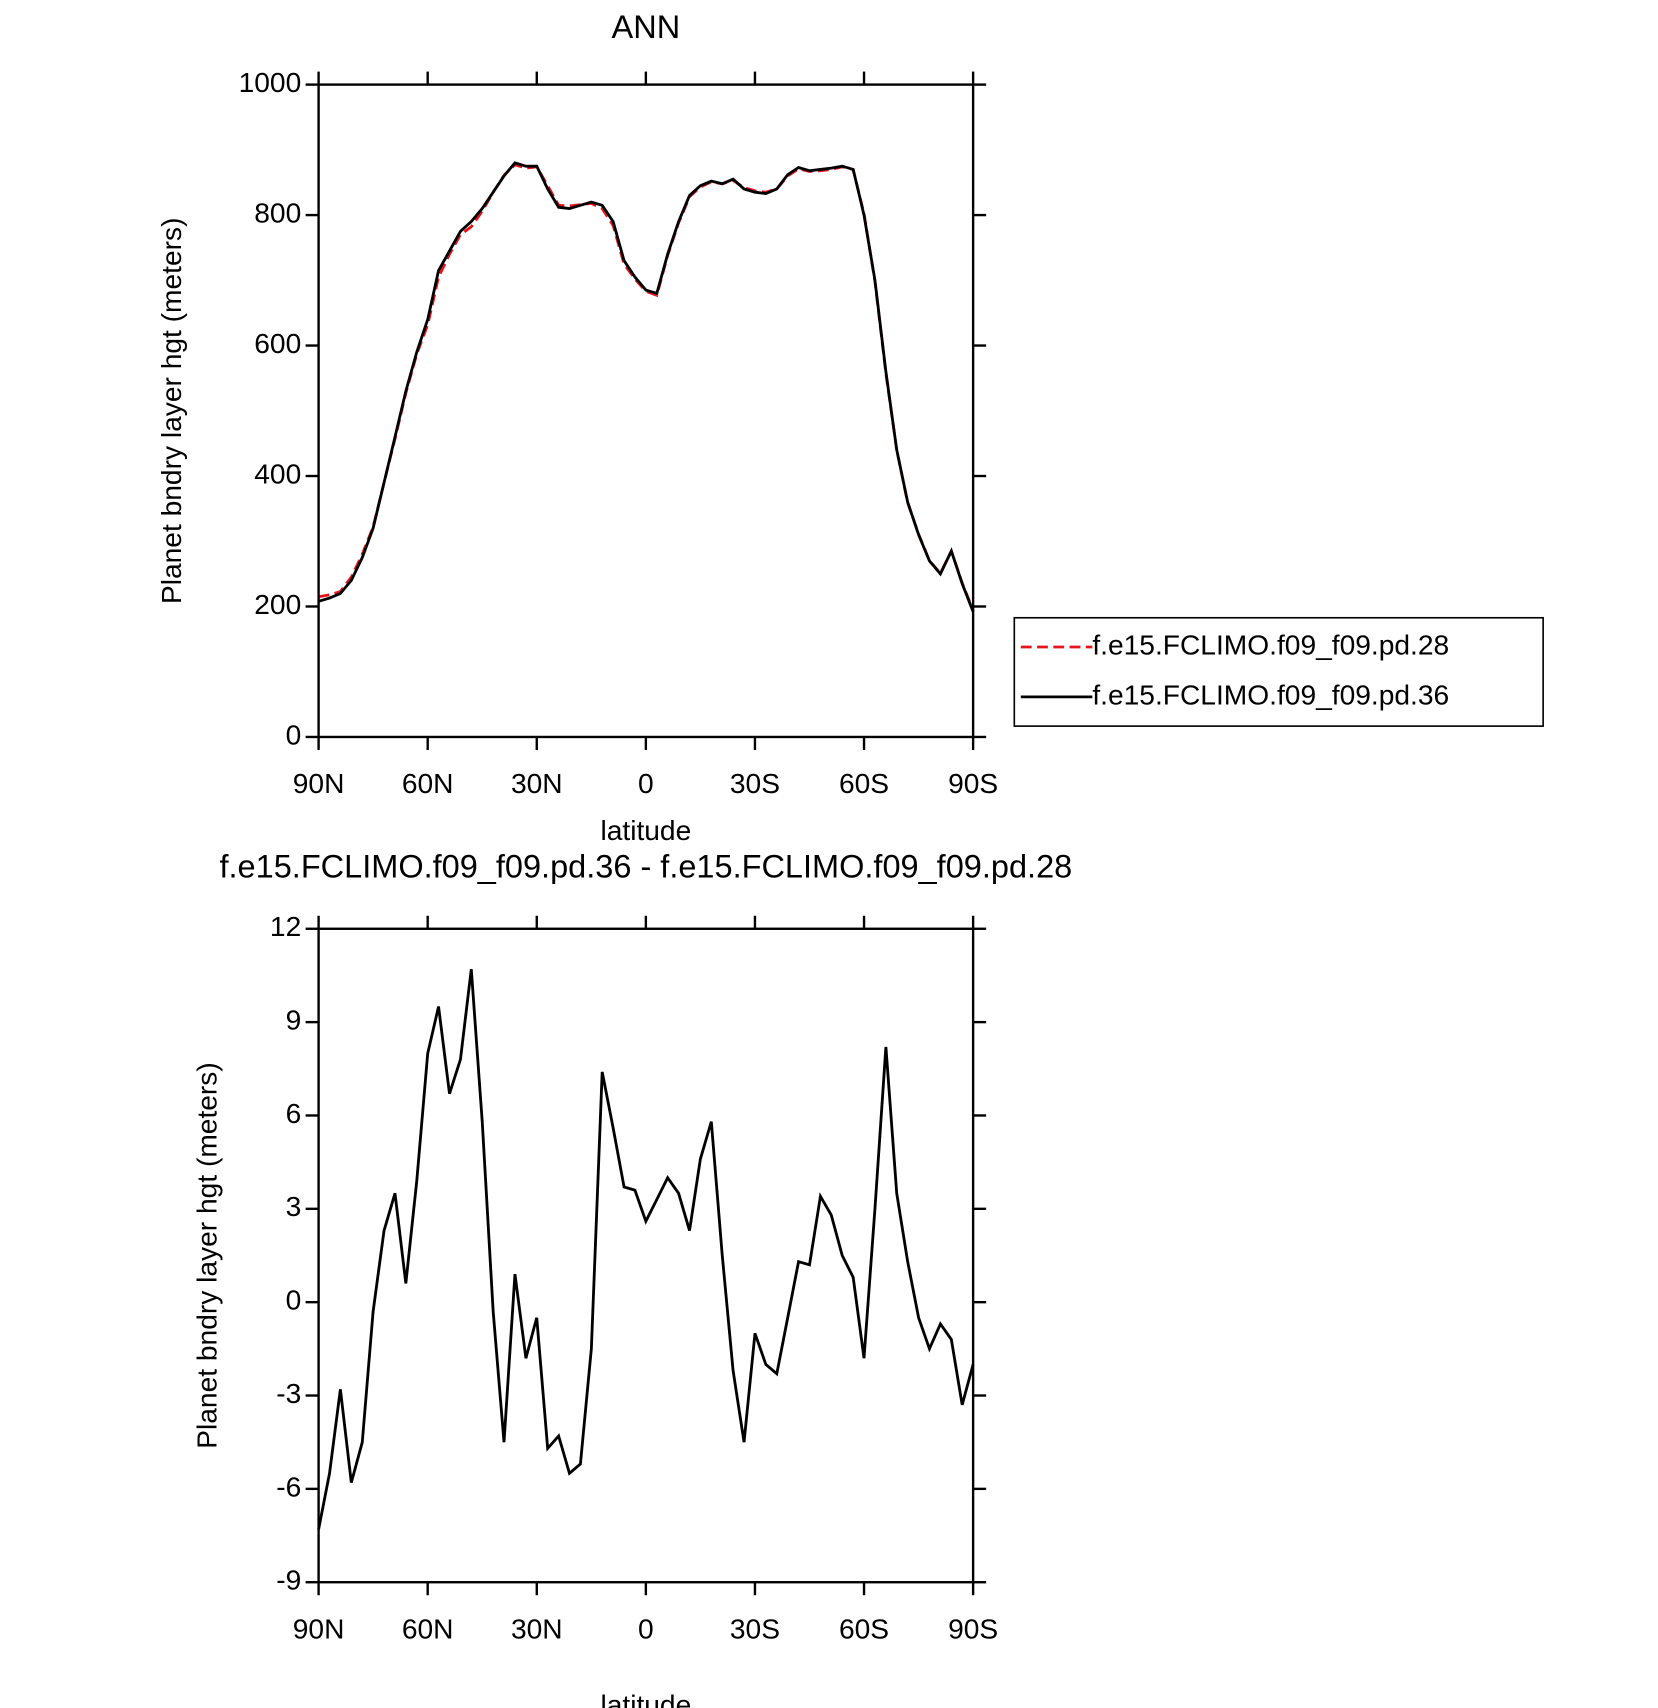  What do you see at coordinates (277, 213) in the screenshot?
I see `y-tick-label: 800` at bounding box center [277, 213].